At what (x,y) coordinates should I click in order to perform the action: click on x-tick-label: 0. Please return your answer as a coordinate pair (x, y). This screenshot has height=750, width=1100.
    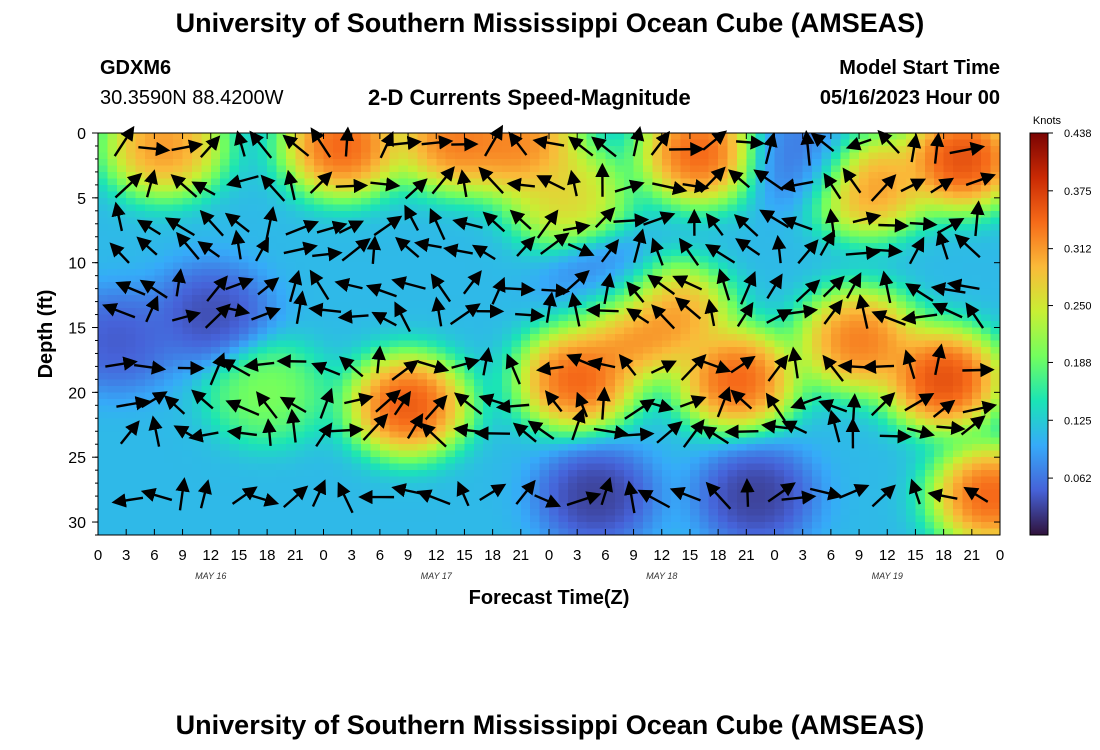
    Looking at the image, I should click on (549, 555).